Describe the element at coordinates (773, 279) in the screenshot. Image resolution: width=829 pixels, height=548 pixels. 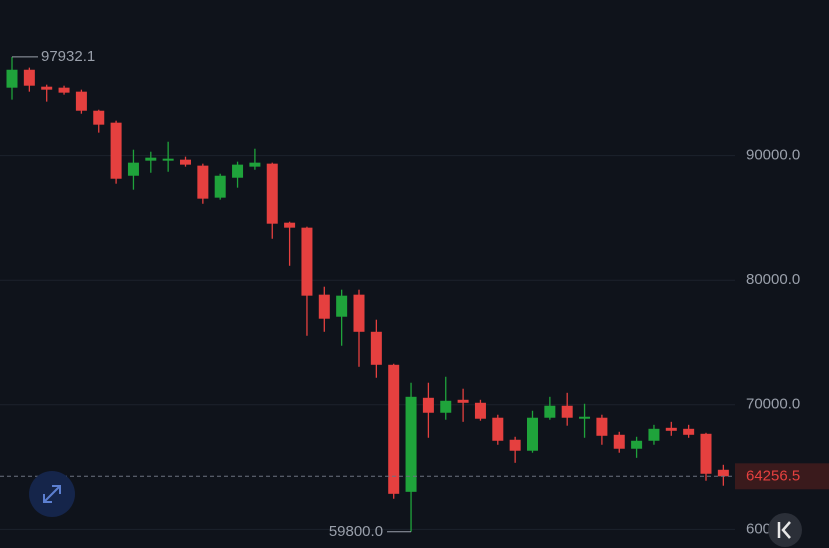
I see `y-tick-label: 80000.0` at that location.